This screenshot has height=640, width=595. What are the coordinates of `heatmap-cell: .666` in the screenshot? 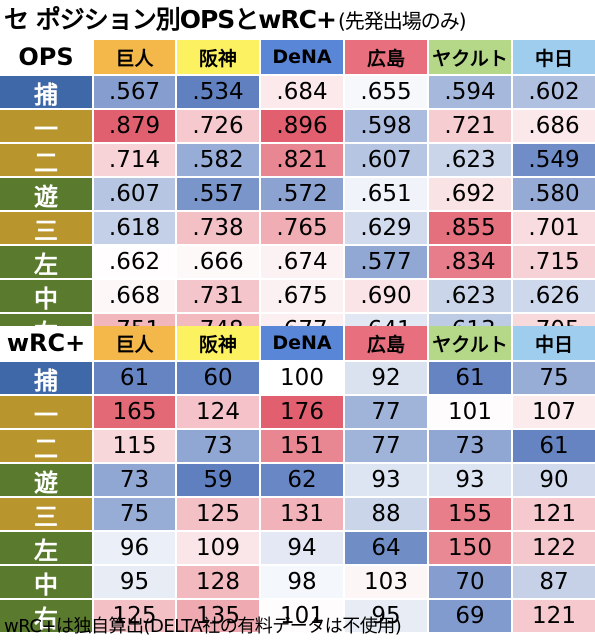 It's located at (217, 261).